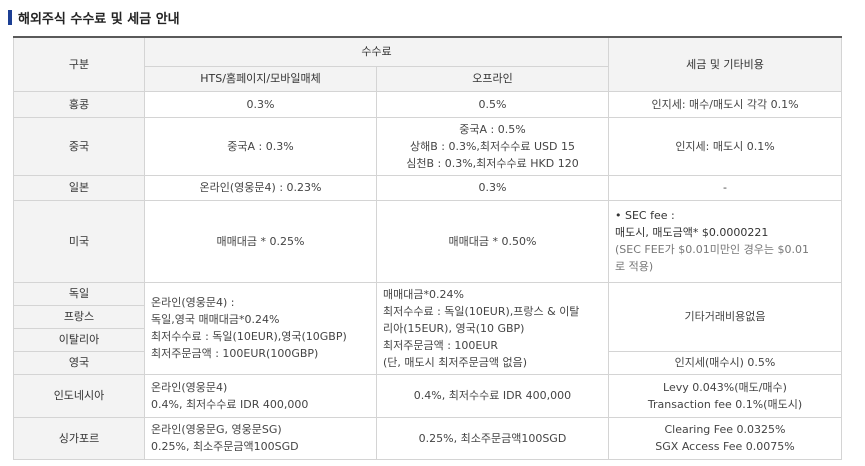 This screenshot has height=466, width=865. I want to click on region-de: 독일, so click(79, 293).